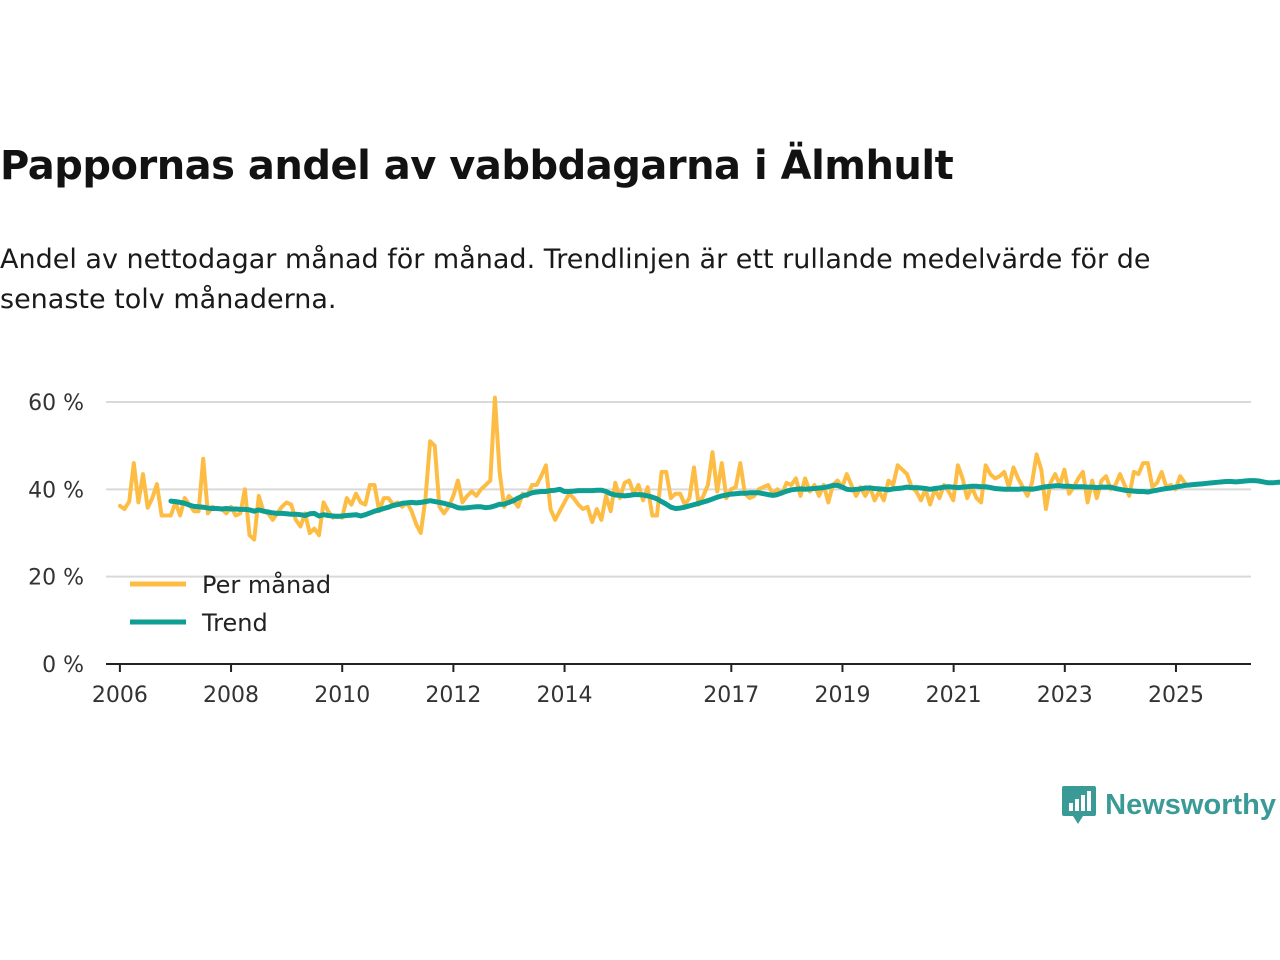 Image resolution: width=1280 pixels, height=960 pixels. I want to click on x-tick-label: 2008, so click(231, 695).